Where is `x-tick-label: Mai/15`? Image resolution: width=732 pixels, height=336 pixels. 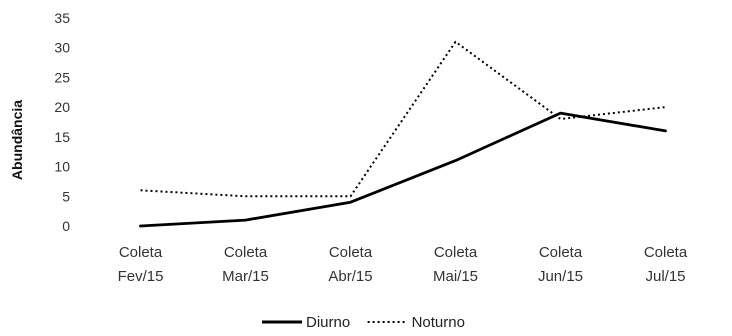 x-tick-label: Mai/15 is located at coordinates (455, 276).